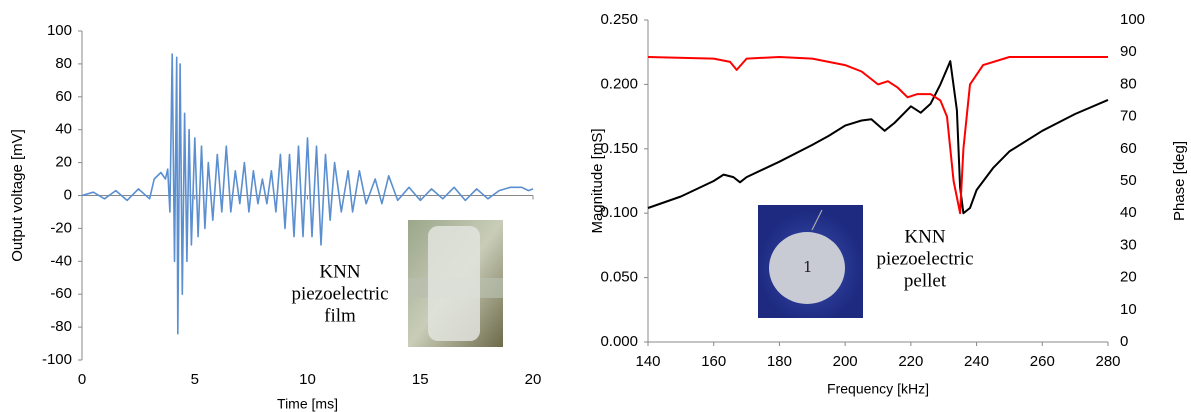  What do you see at coordinates (63, 96) in the screenshot?
I see `y-tick-label: 60` at bounding box center [63, 96].